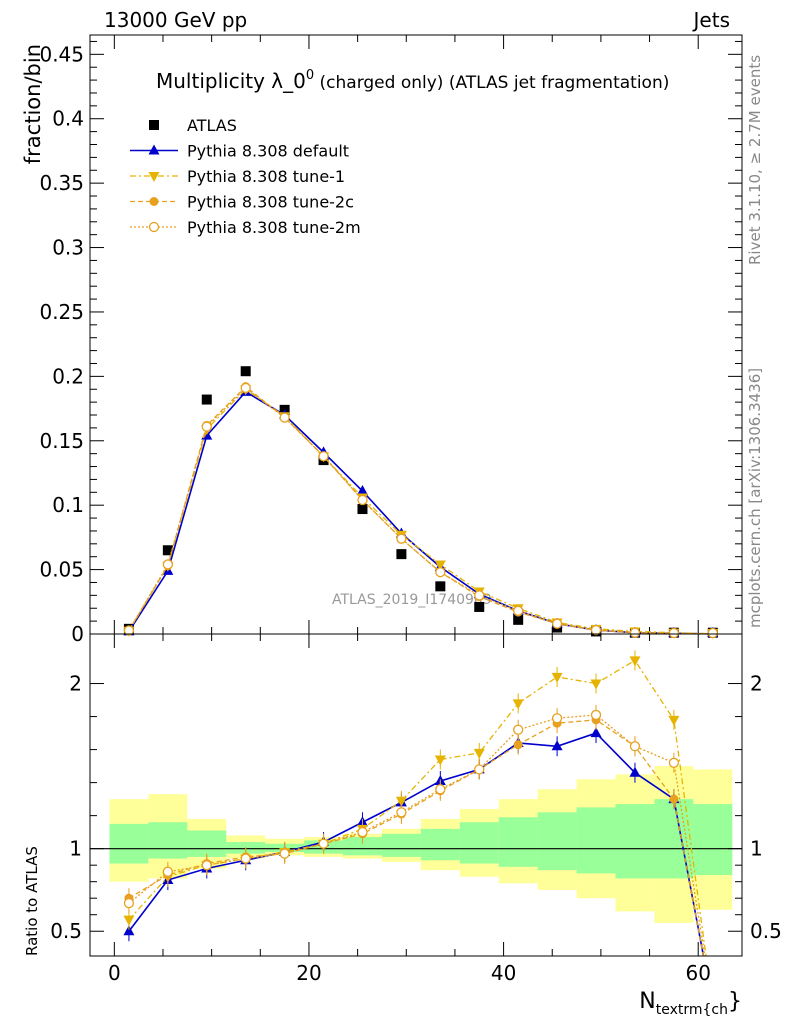 Image resolution: width=786 pixels, height=1024 pixels. I want to click on y-tick-label-top: 0.05, so click(61, 570).